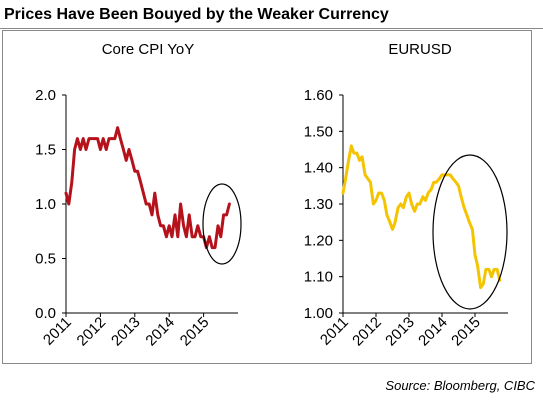  What do you see at coordinates (318, 131) in the screenshot?
I see `eurusd-y-tick-label: 1.50` at bounding box center [318, 131].